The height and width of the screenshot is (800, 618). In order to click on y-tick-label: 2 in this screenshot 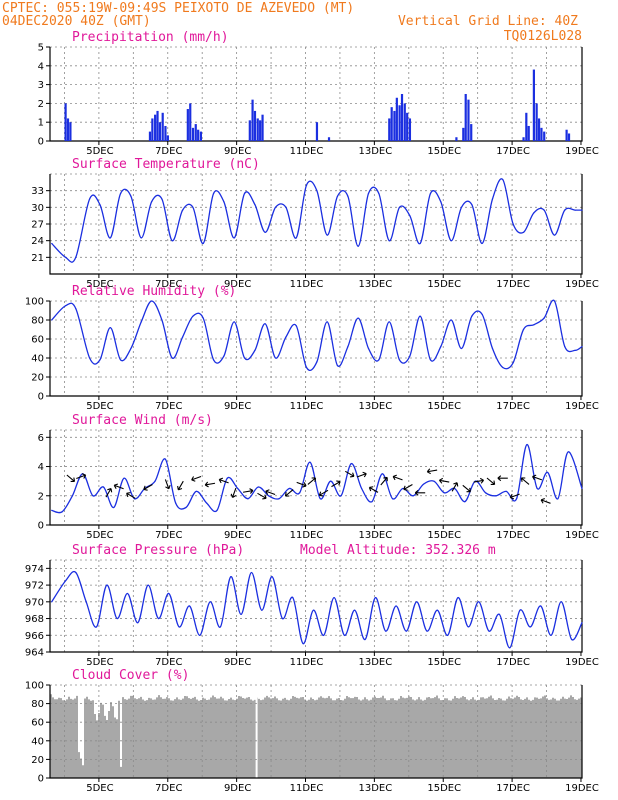, I will do `click(41, 104)`.